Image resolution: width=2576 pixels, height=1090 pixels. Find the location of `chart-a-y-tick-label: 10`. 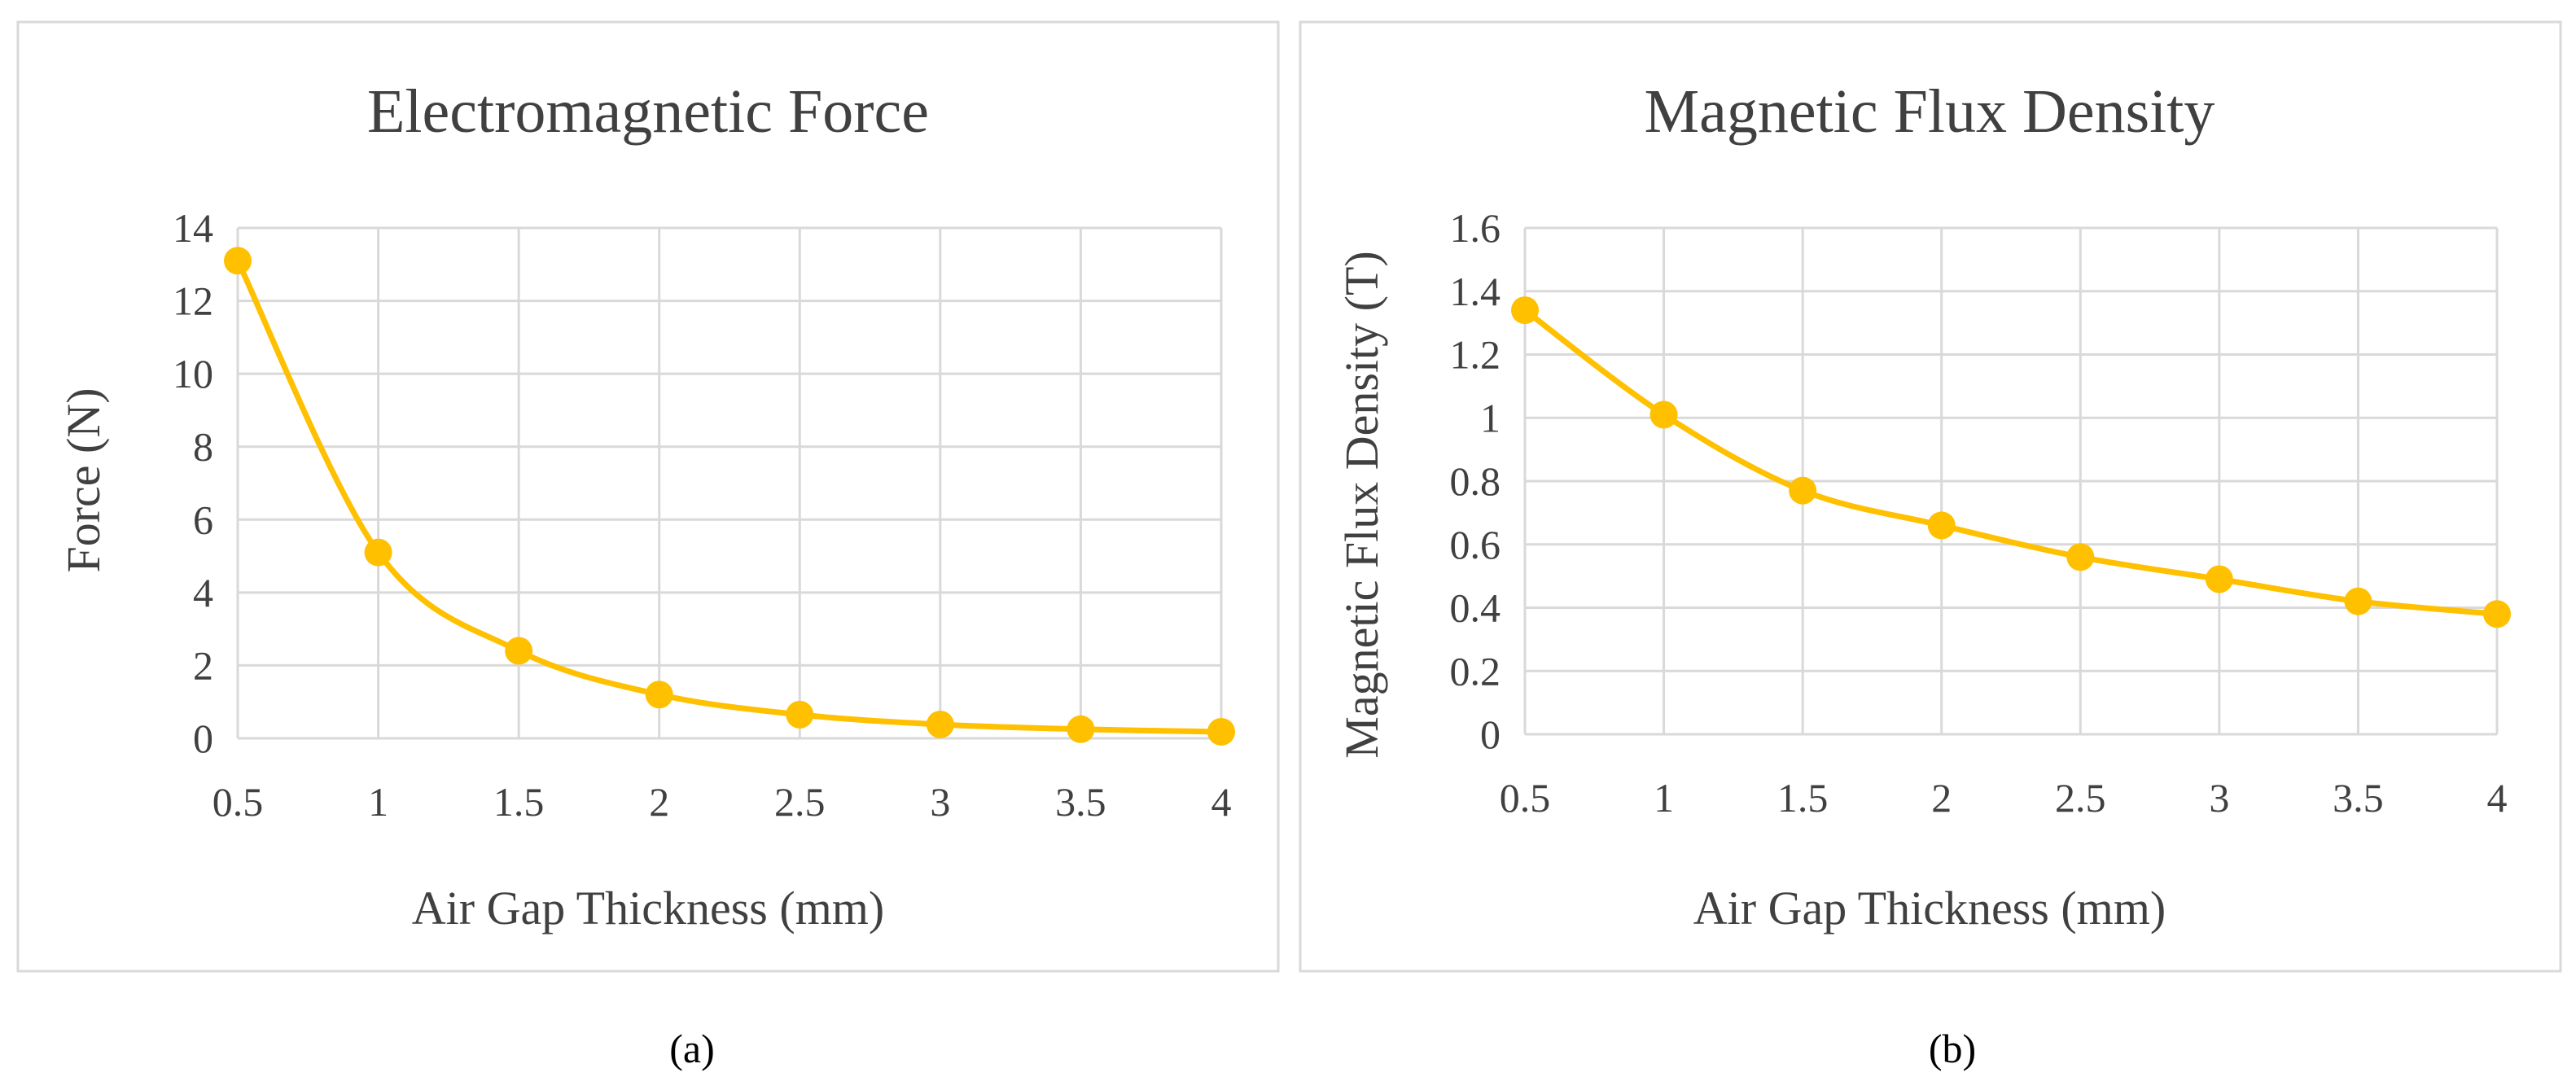

chart-a-y-tick-label: 10 is located at coordinates (193, 373).